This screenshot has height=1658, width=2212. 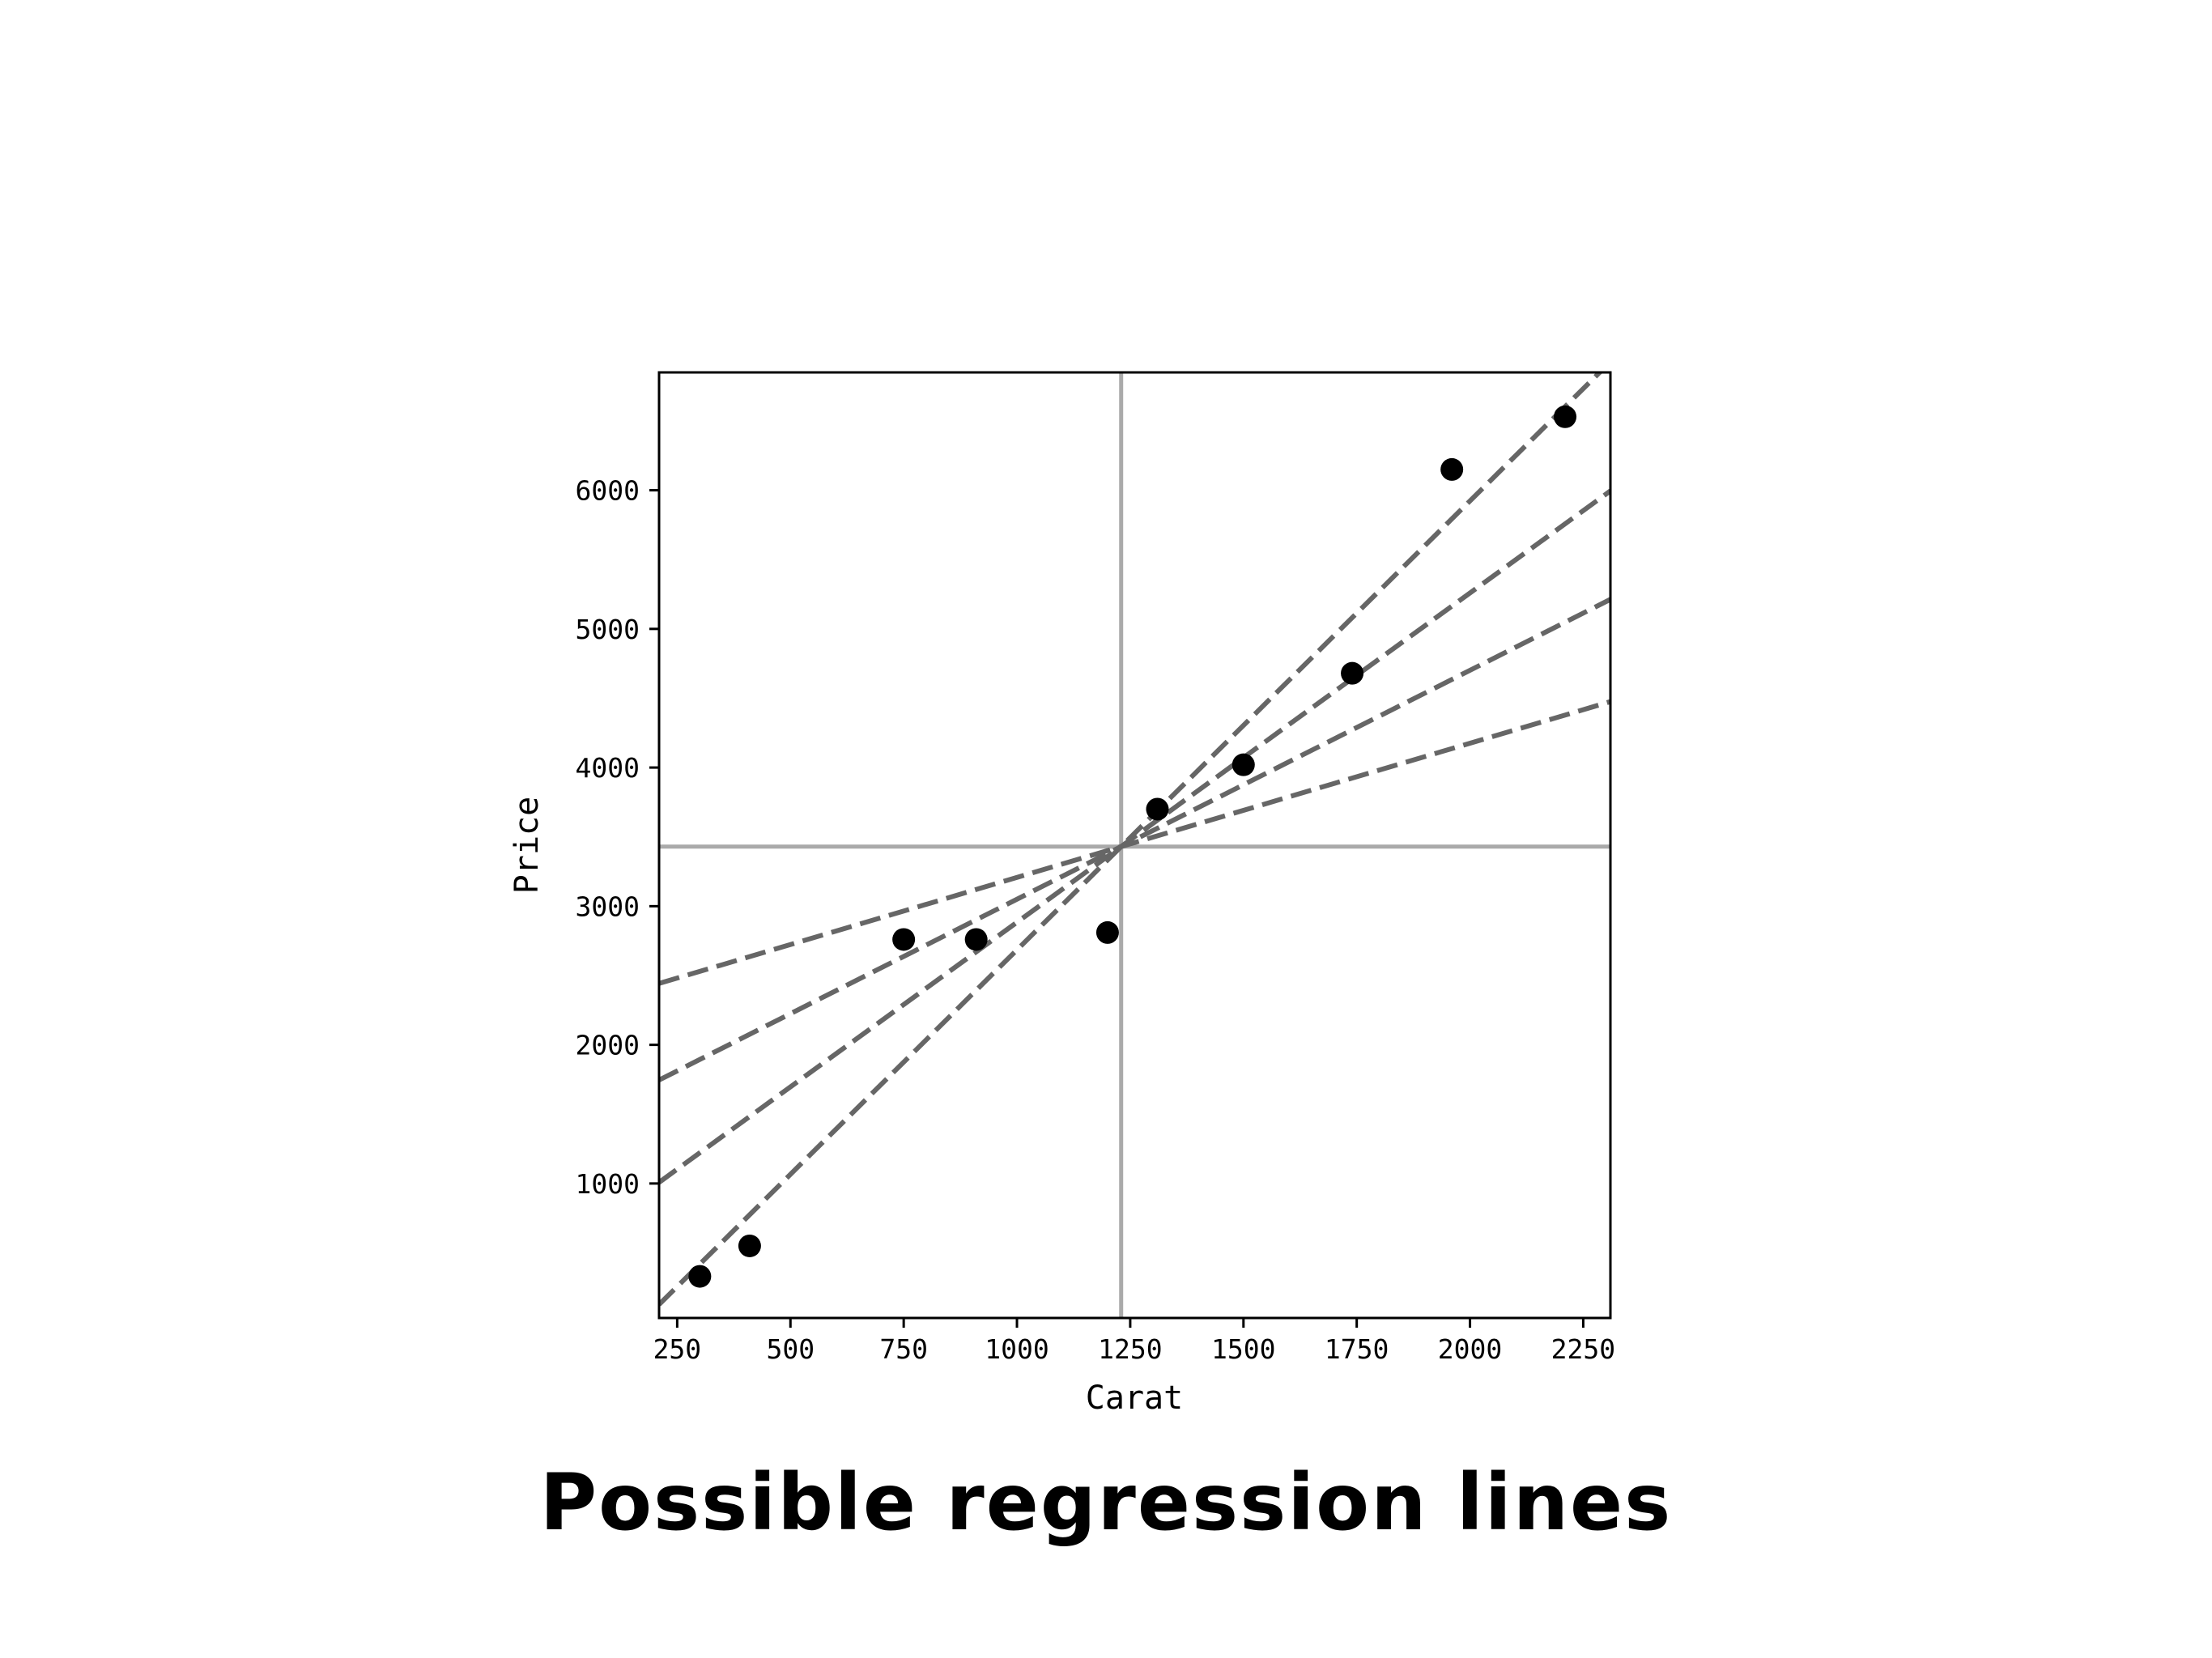 What do you see at coordinates (1017, 1349) in the screenshot?
I see `x-tick-label: 1000` at bounding box center [1017, 1349].